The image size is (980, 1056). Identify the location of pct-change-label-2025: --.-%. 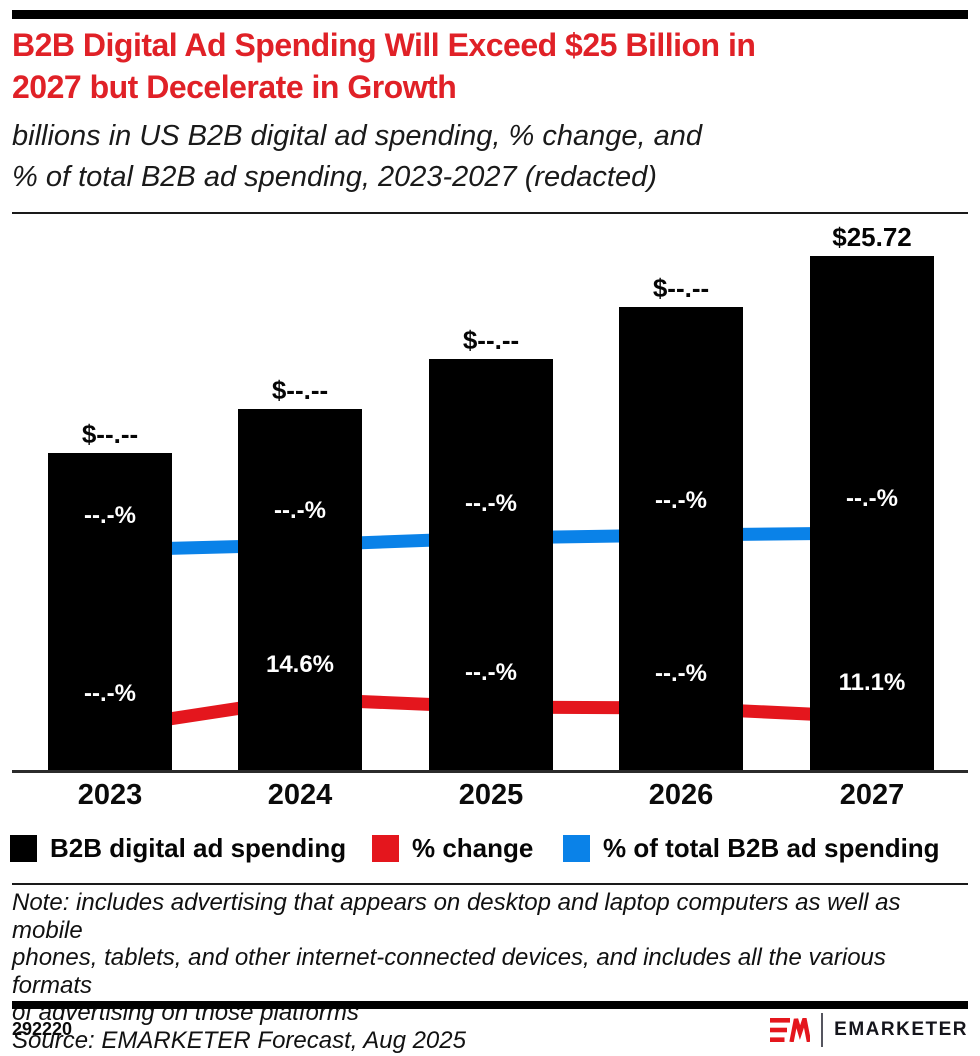
(491, 672).